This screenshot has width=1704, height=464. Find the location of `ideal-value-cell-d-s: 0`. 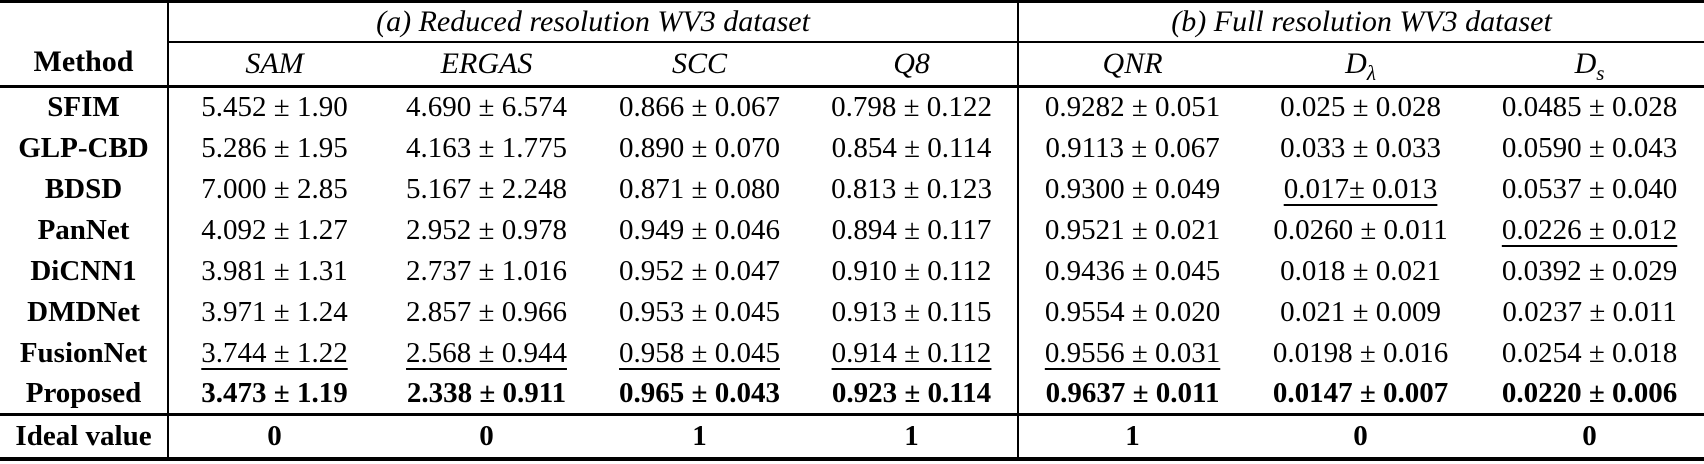

ideal-value-cell-d-s: 0 is located at coordinates (1589, 436).